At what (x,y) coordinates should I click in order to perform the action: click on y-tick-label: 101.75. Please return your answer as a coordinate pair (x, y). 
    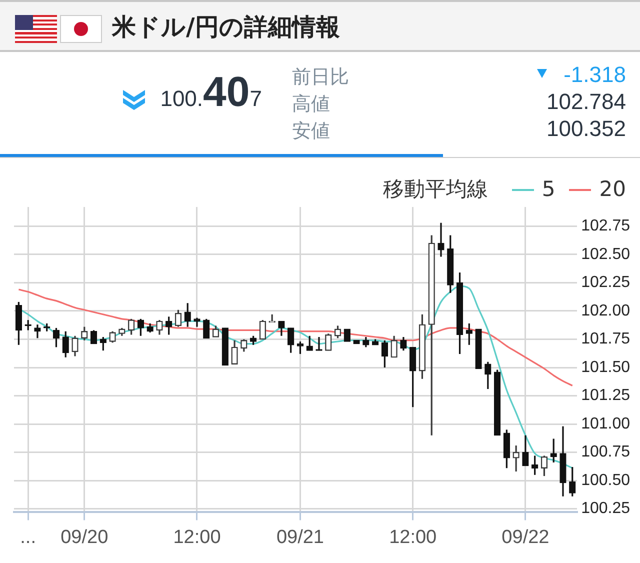
    Looking at the image, I should click on (605, 339).